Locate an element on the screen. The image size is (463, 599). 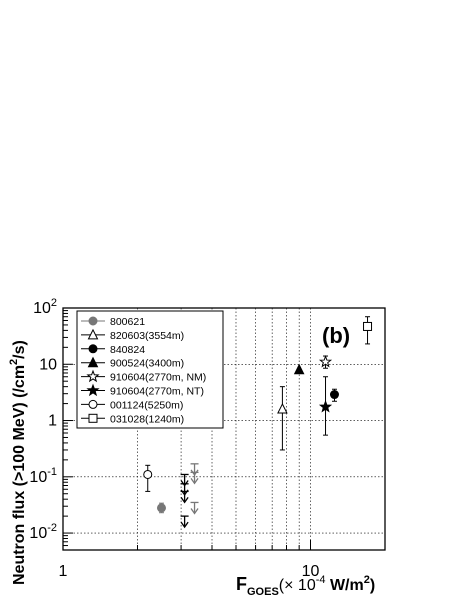
legend-marker-001124(5250m) is located at coordinates (93, 404).